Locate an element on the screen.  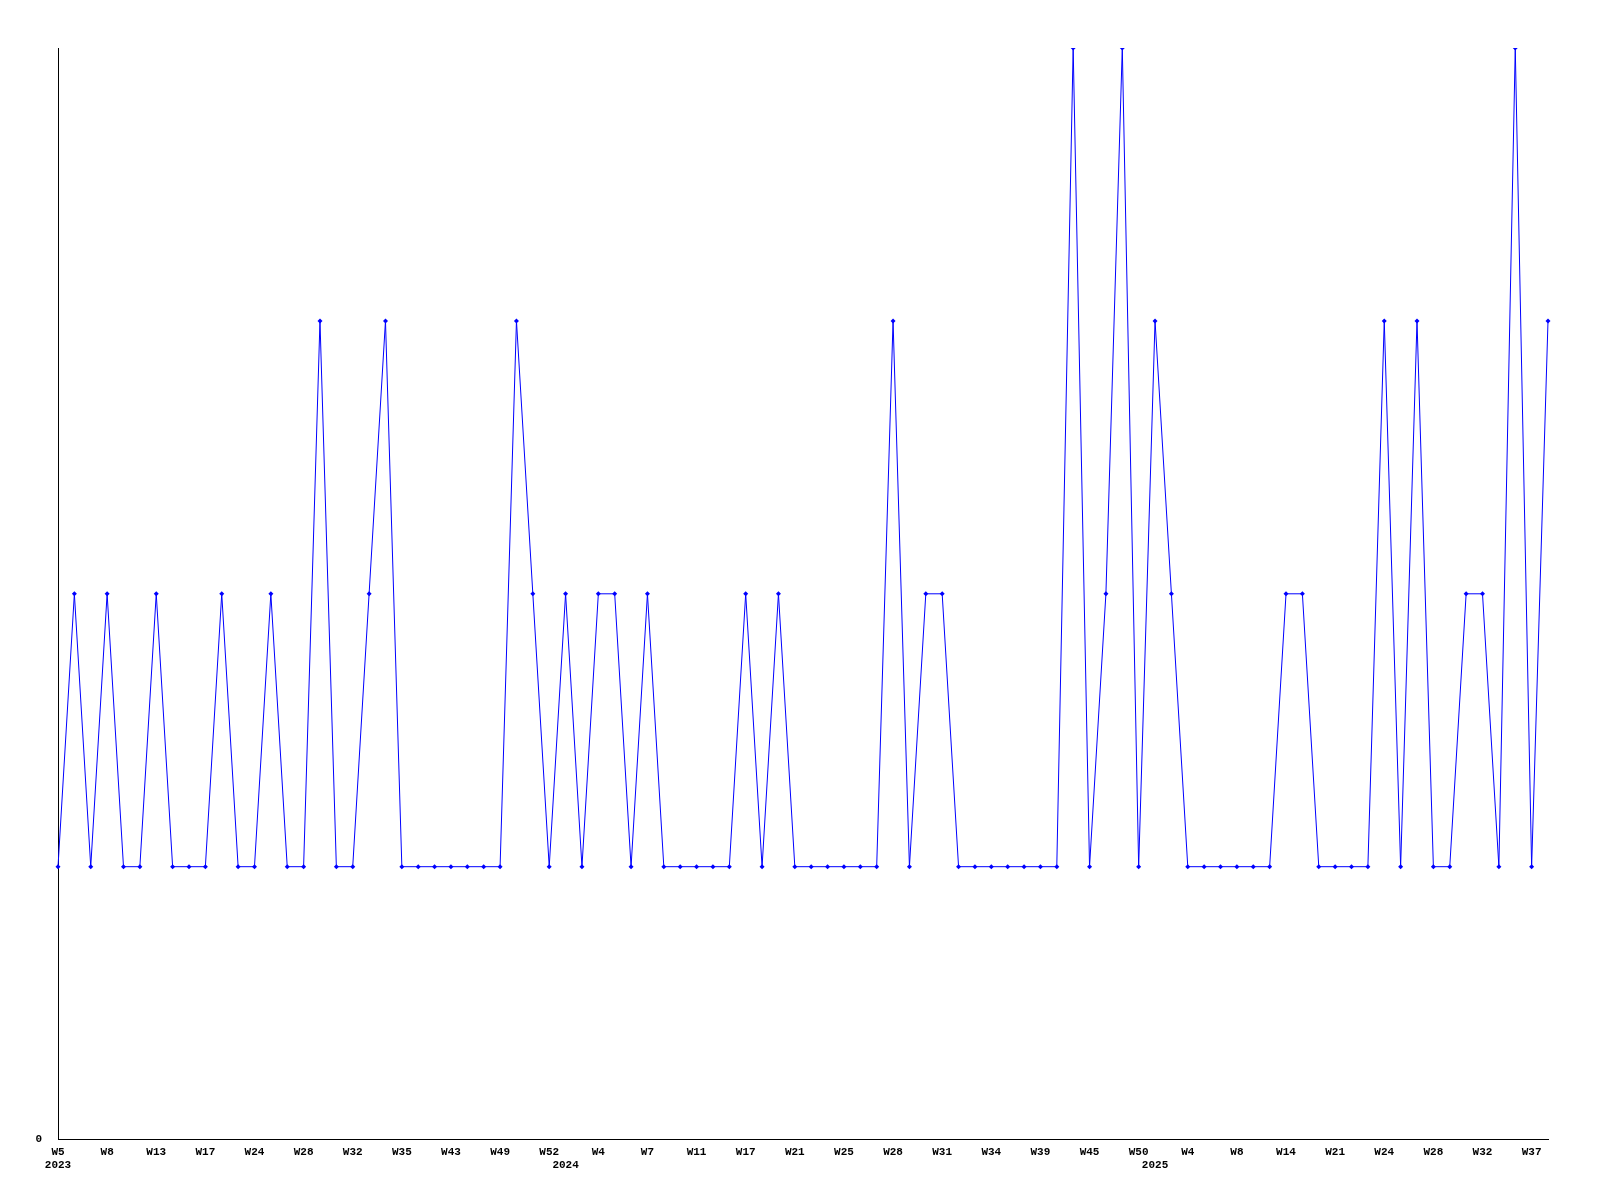
x-tick-label: W34 is located at coordinates (991, 1151).